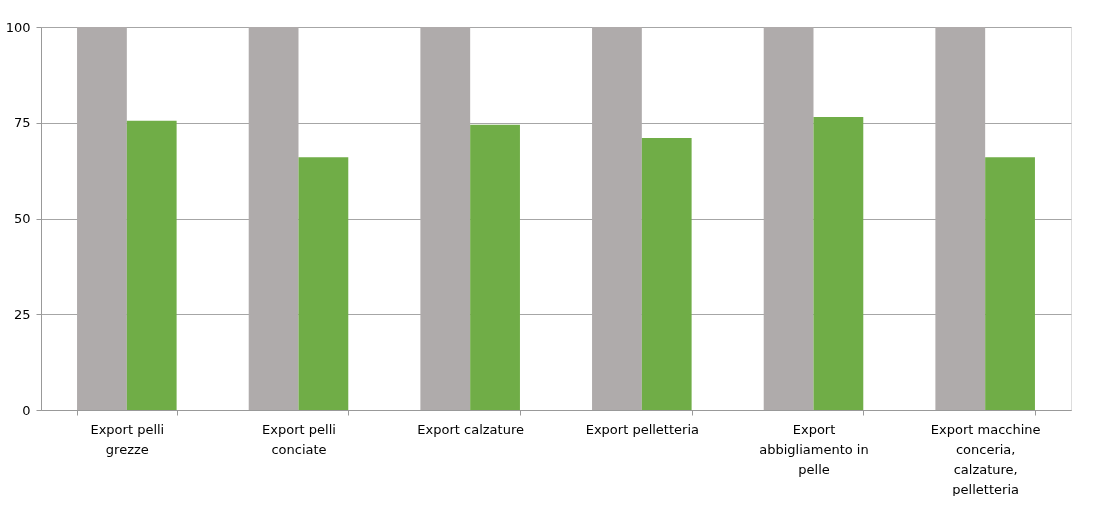  I want to click on x-tick-label: Export pelli conciate, so click(299, 439).